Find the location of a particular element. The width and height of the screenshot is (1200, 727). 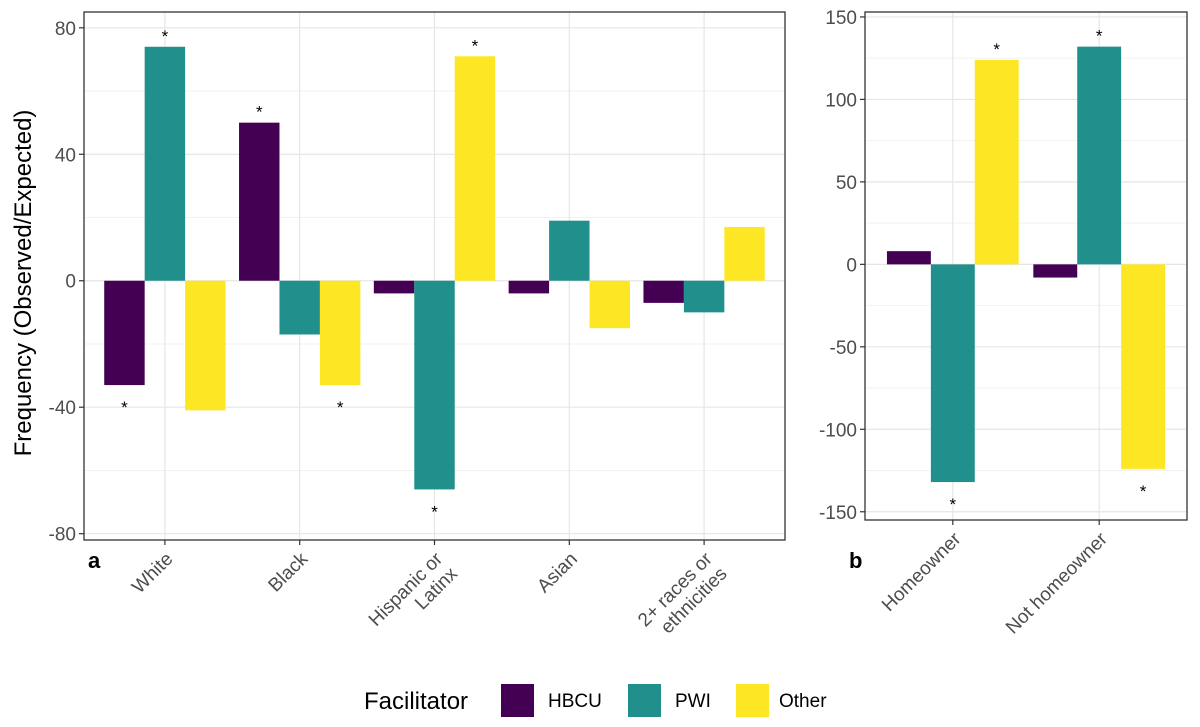

y-tick-label: 80 is located at coordinates (65, 29).